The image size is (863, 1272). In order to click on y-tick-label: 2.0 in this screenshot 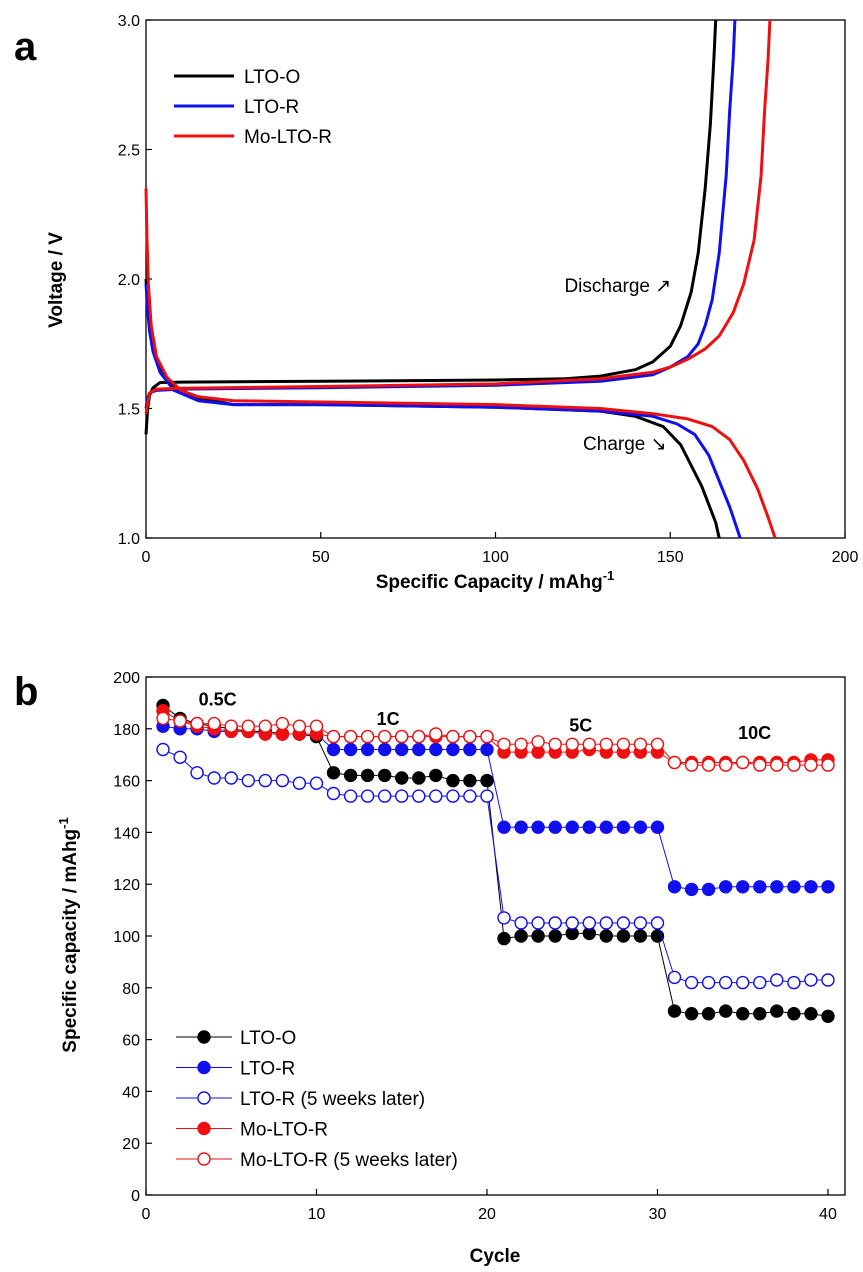, I will do `click(129, 280)`.